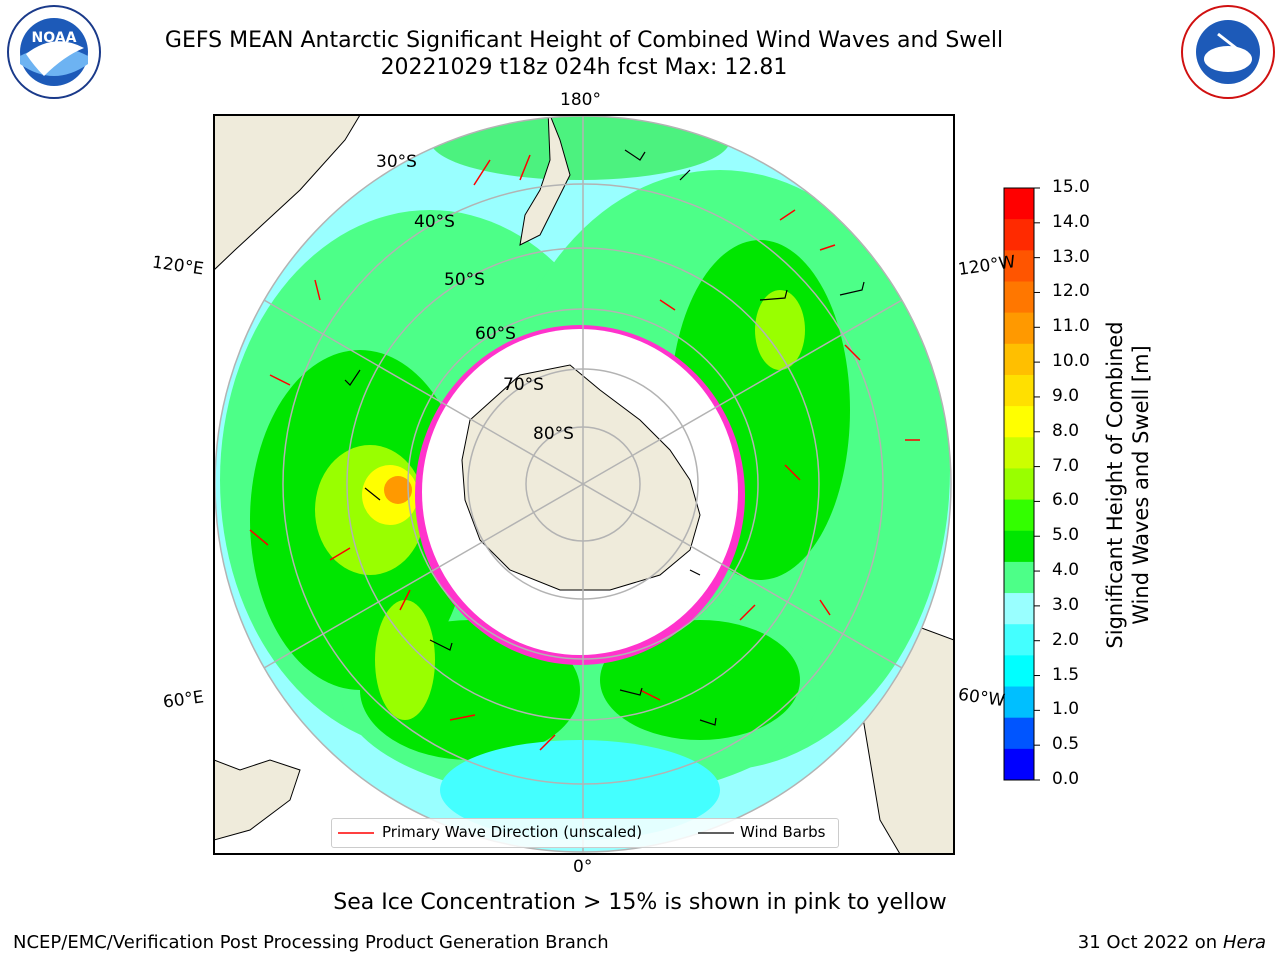 This screenshot has width=1280, height=960. What do you see at coordinates (583, 867) in the screenshot?
I see `lon-label-0: 0°` at bounding box center [583, 867].